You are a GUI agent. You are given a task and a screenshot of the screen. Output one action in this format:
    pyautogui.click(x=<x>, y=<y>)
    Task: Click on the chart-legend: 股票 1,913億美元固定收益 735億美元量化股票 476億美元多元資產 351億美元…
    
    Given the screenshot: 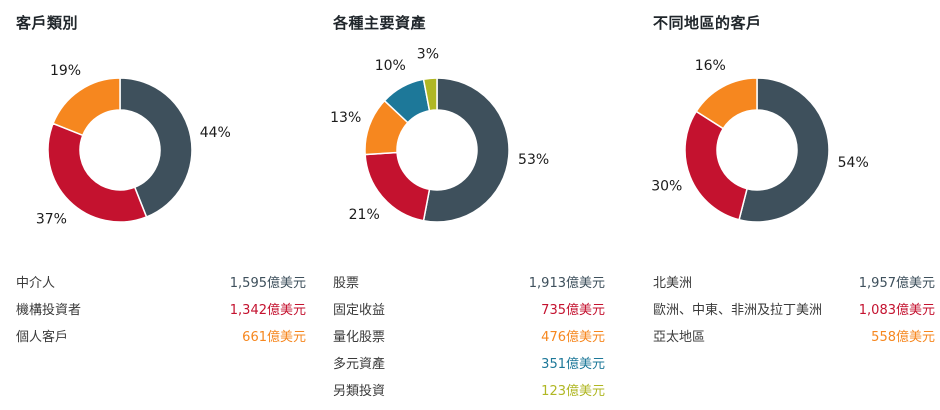 What is the action you would take?
    pyautogui.click(x=469, y=339)
    